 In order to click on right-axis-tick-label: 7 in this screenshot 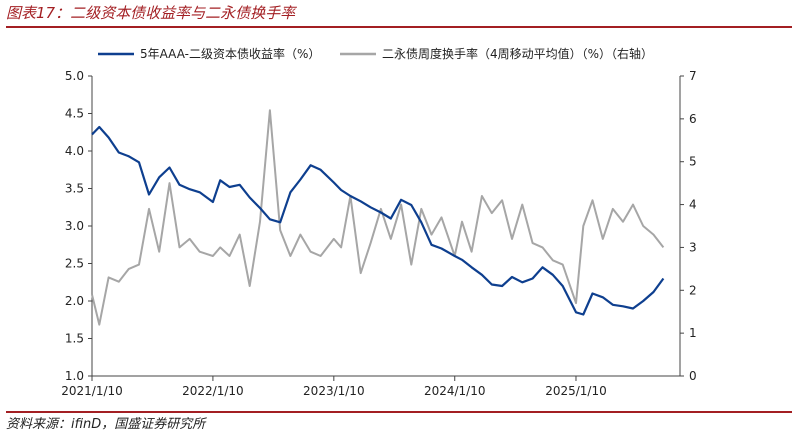, I will do `click(693, 76)`.